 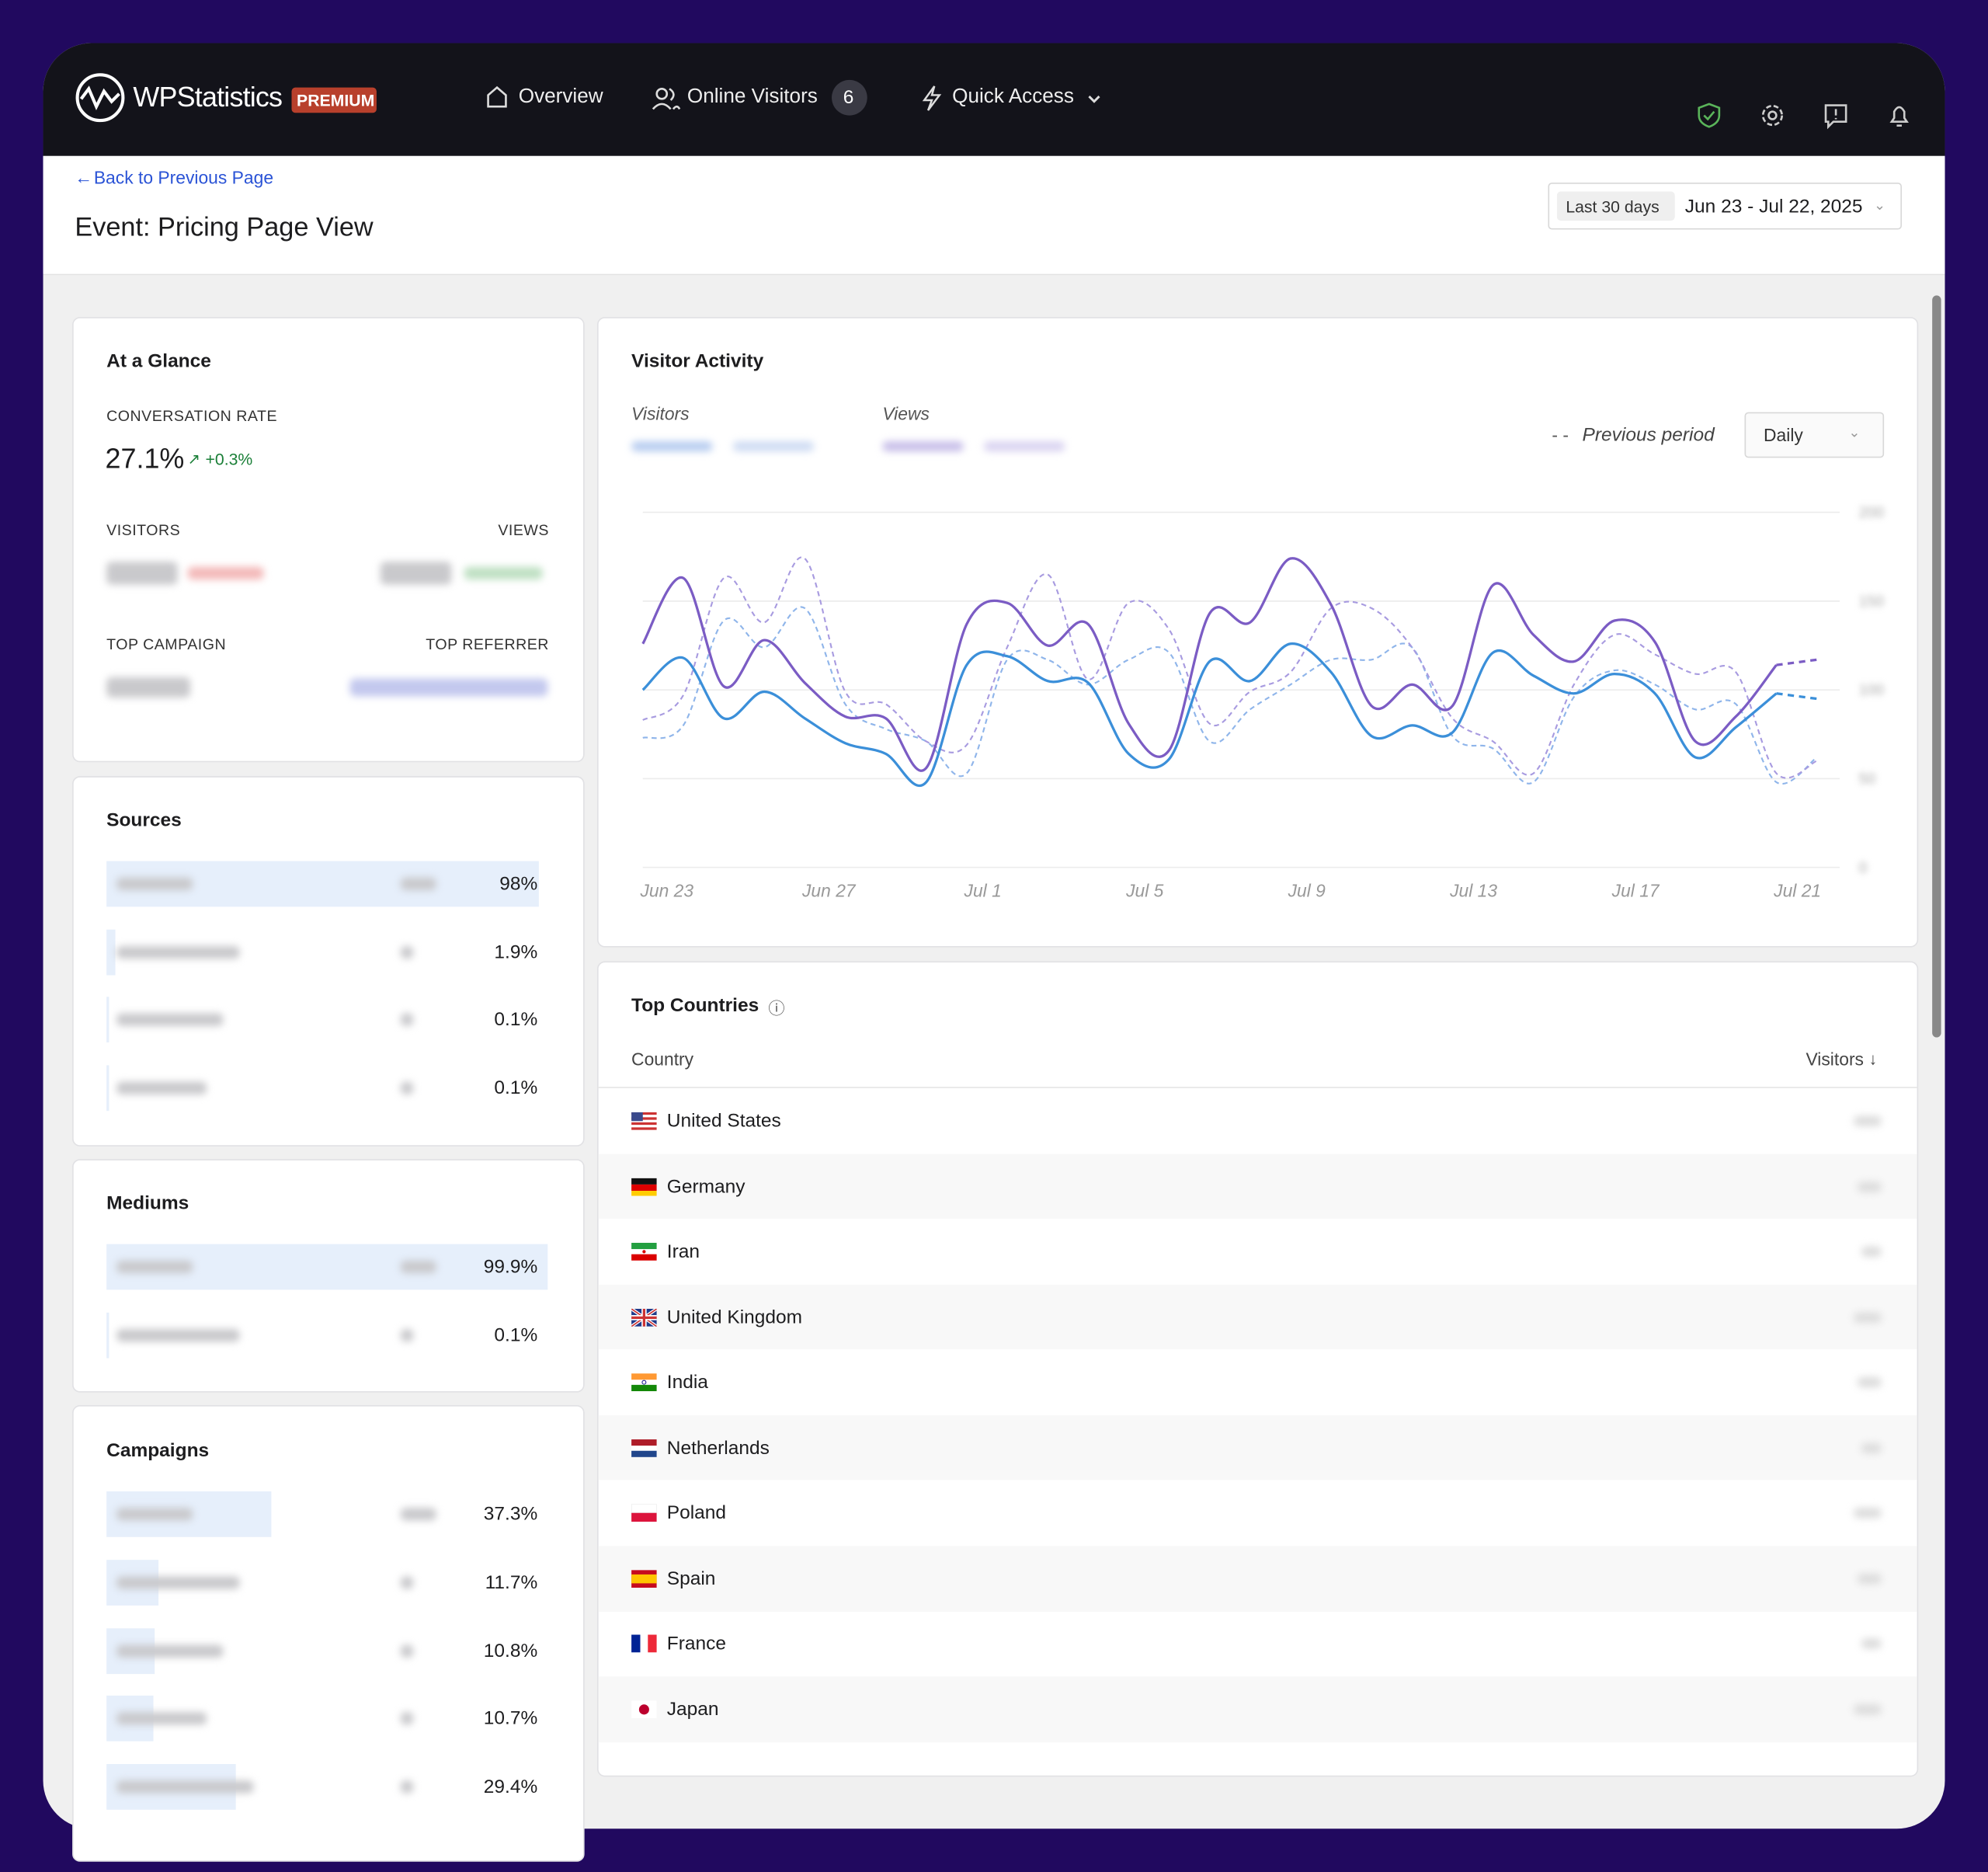 What do you see at coordinates (334, 100) in the screenshot?
I see `badge-bg` at bounding box center [334, 100].